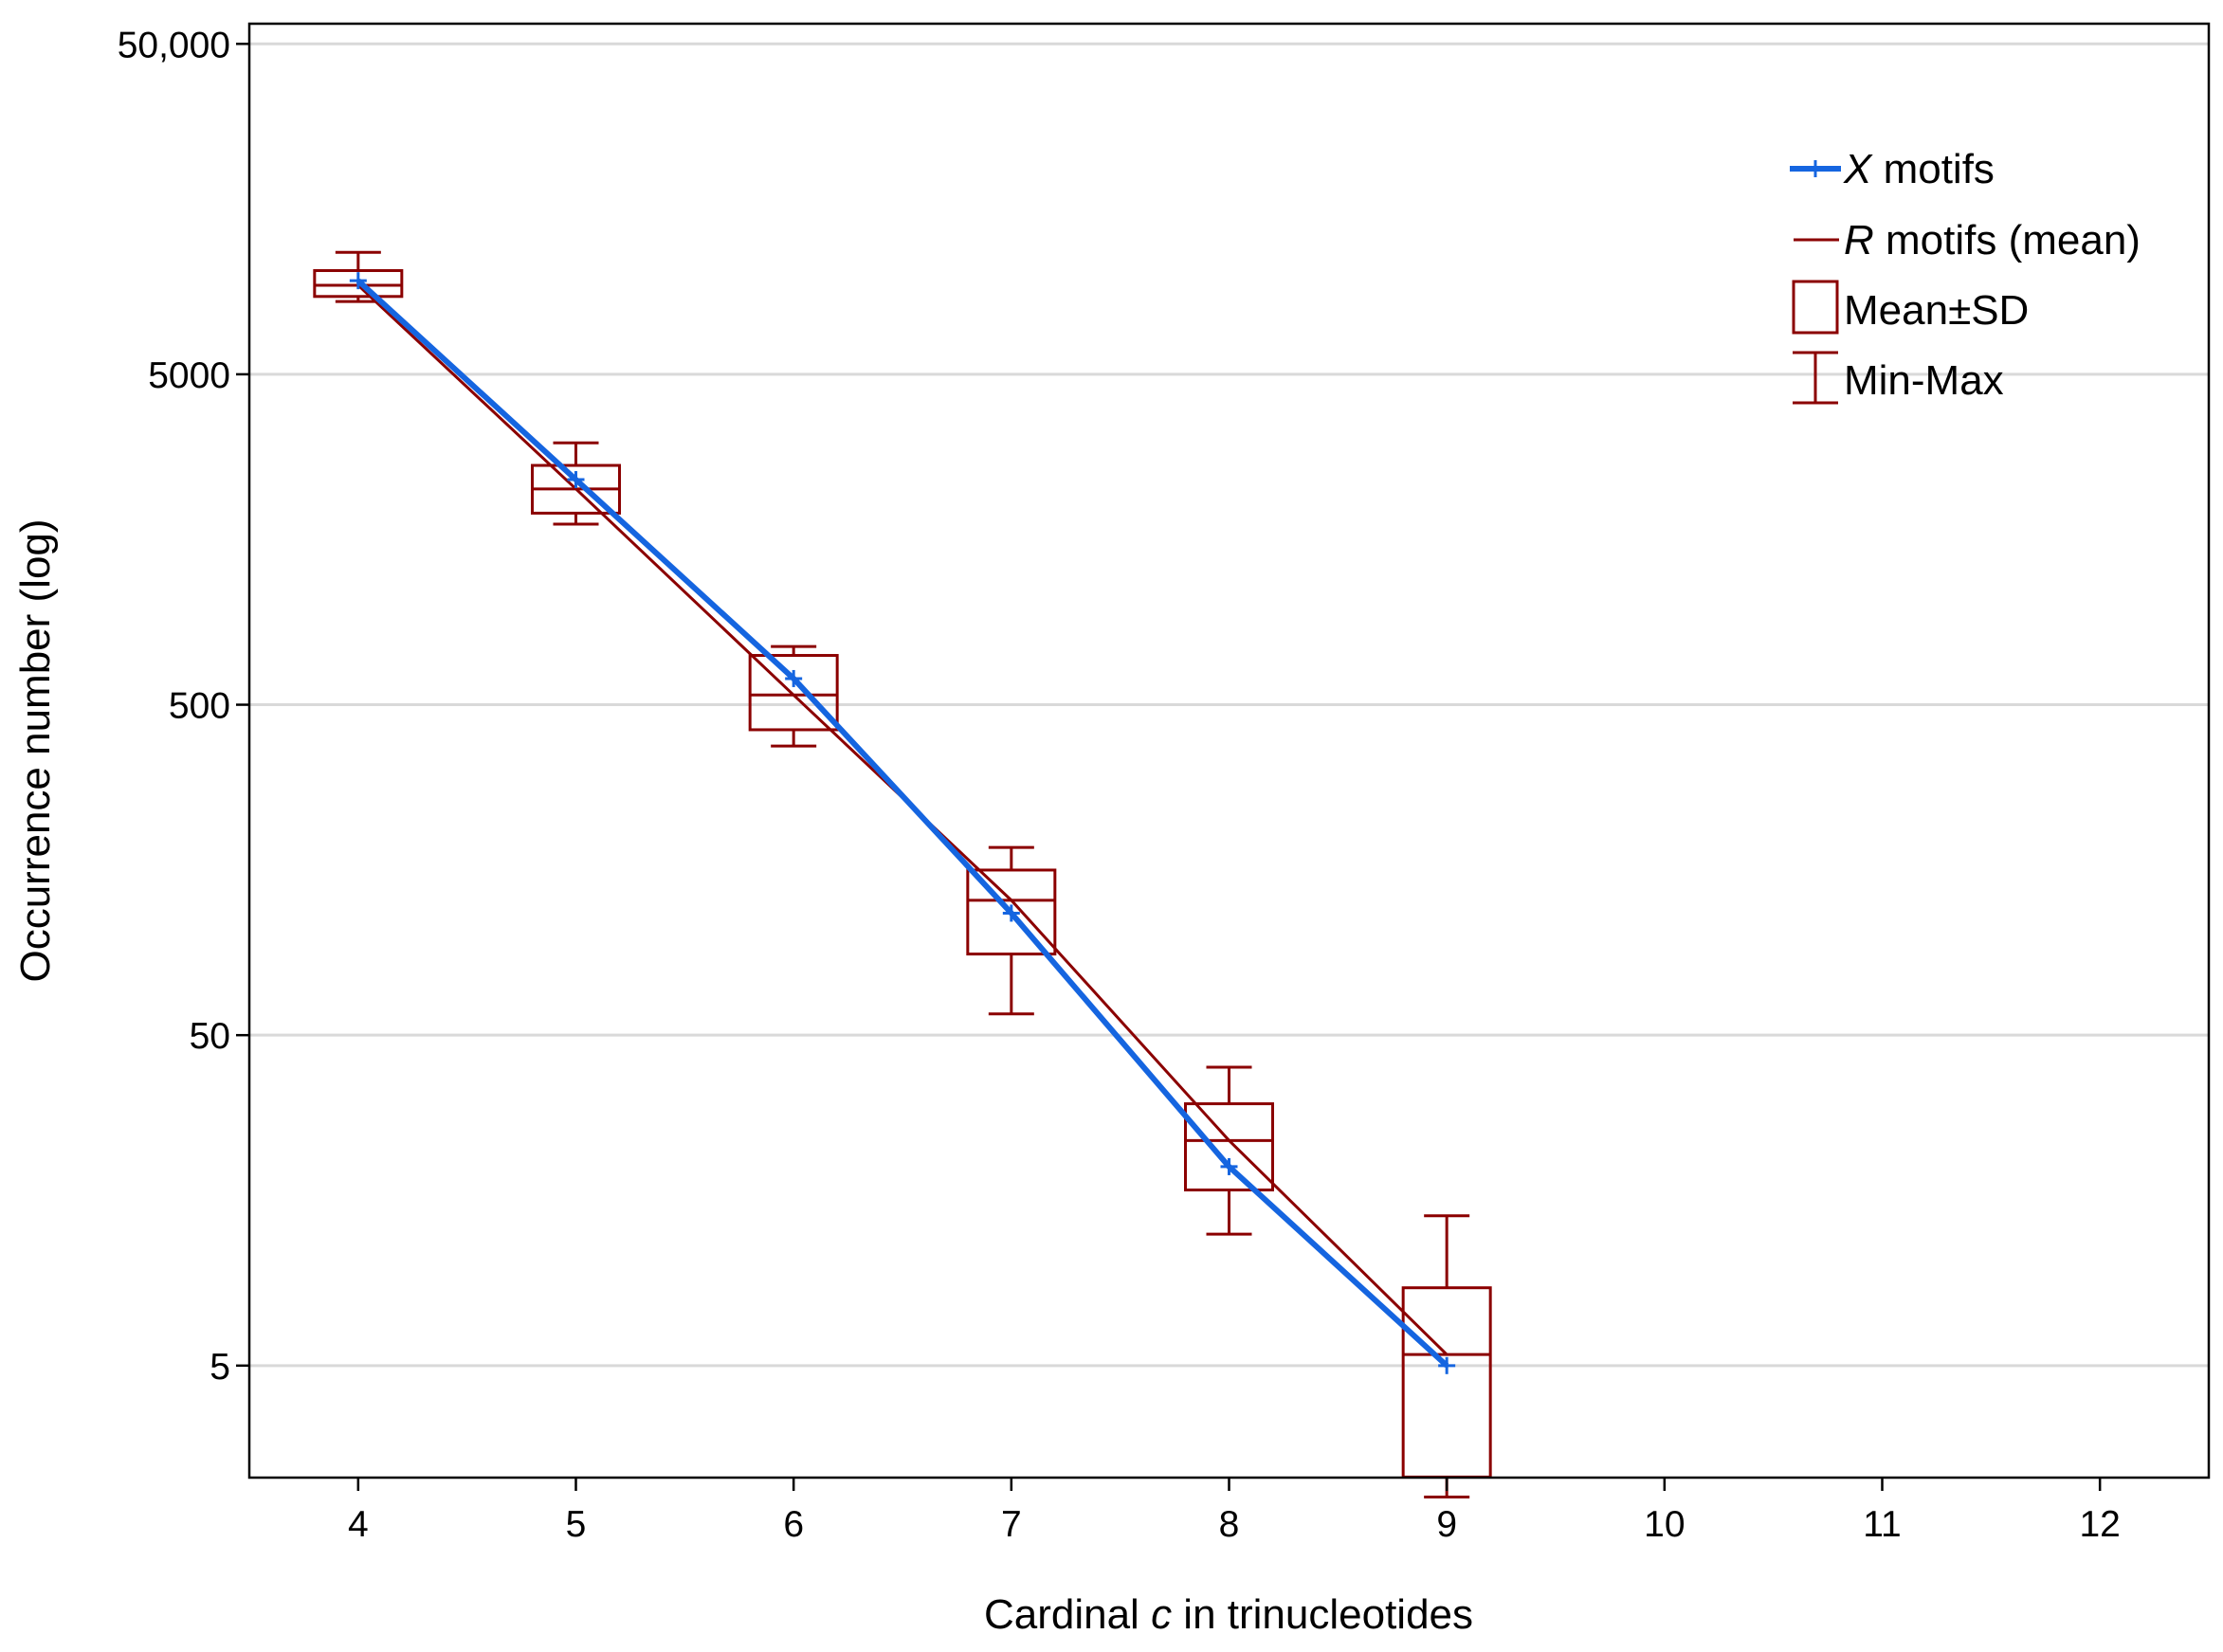 The width and height of the screenshot is (2223, 1652). What do you see at coordinates (1859, 240) in the screenshot?
I see `legend-var-r: R` at bounding box center [1859, 240].